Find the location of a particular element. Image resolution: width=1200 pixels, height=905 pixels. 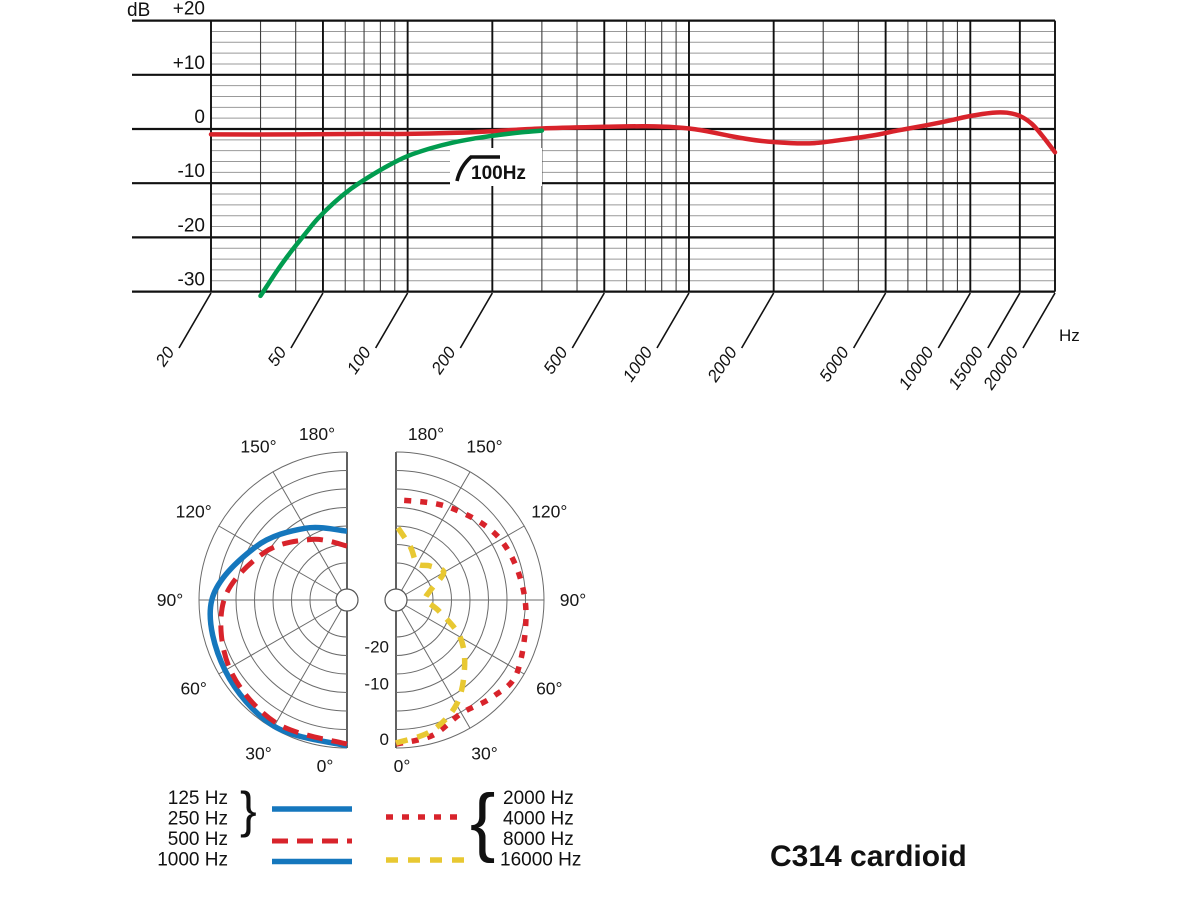

x-tick-label: 20000 is located at coordinates (1001, 368).